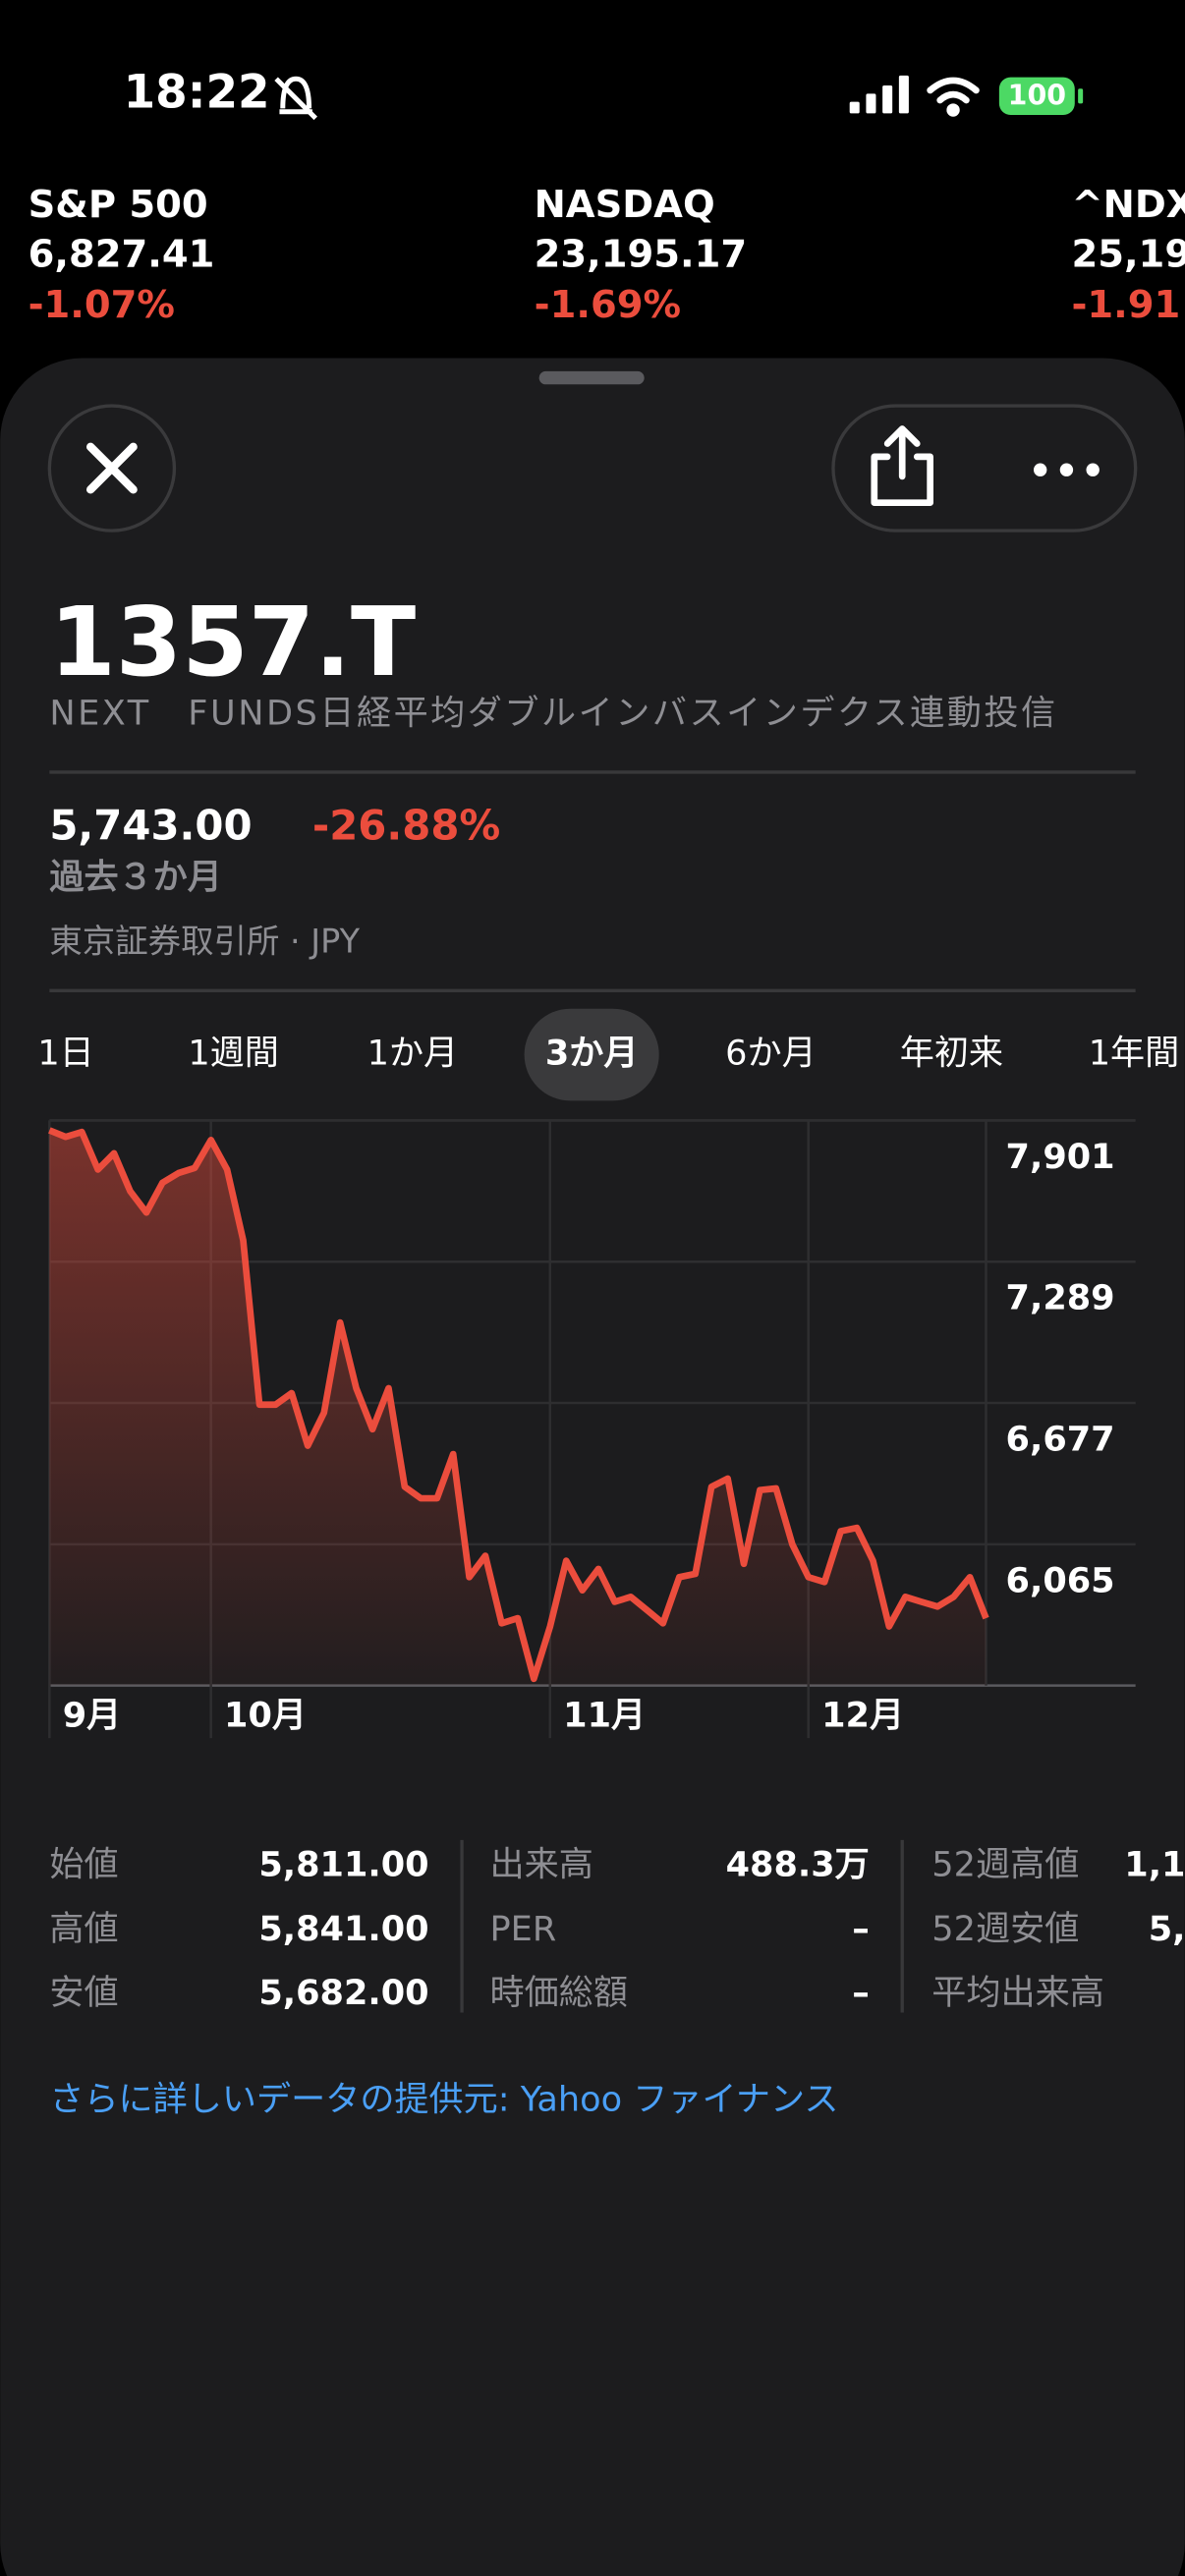  I want to click on battery-tip, so click(1081, 96).